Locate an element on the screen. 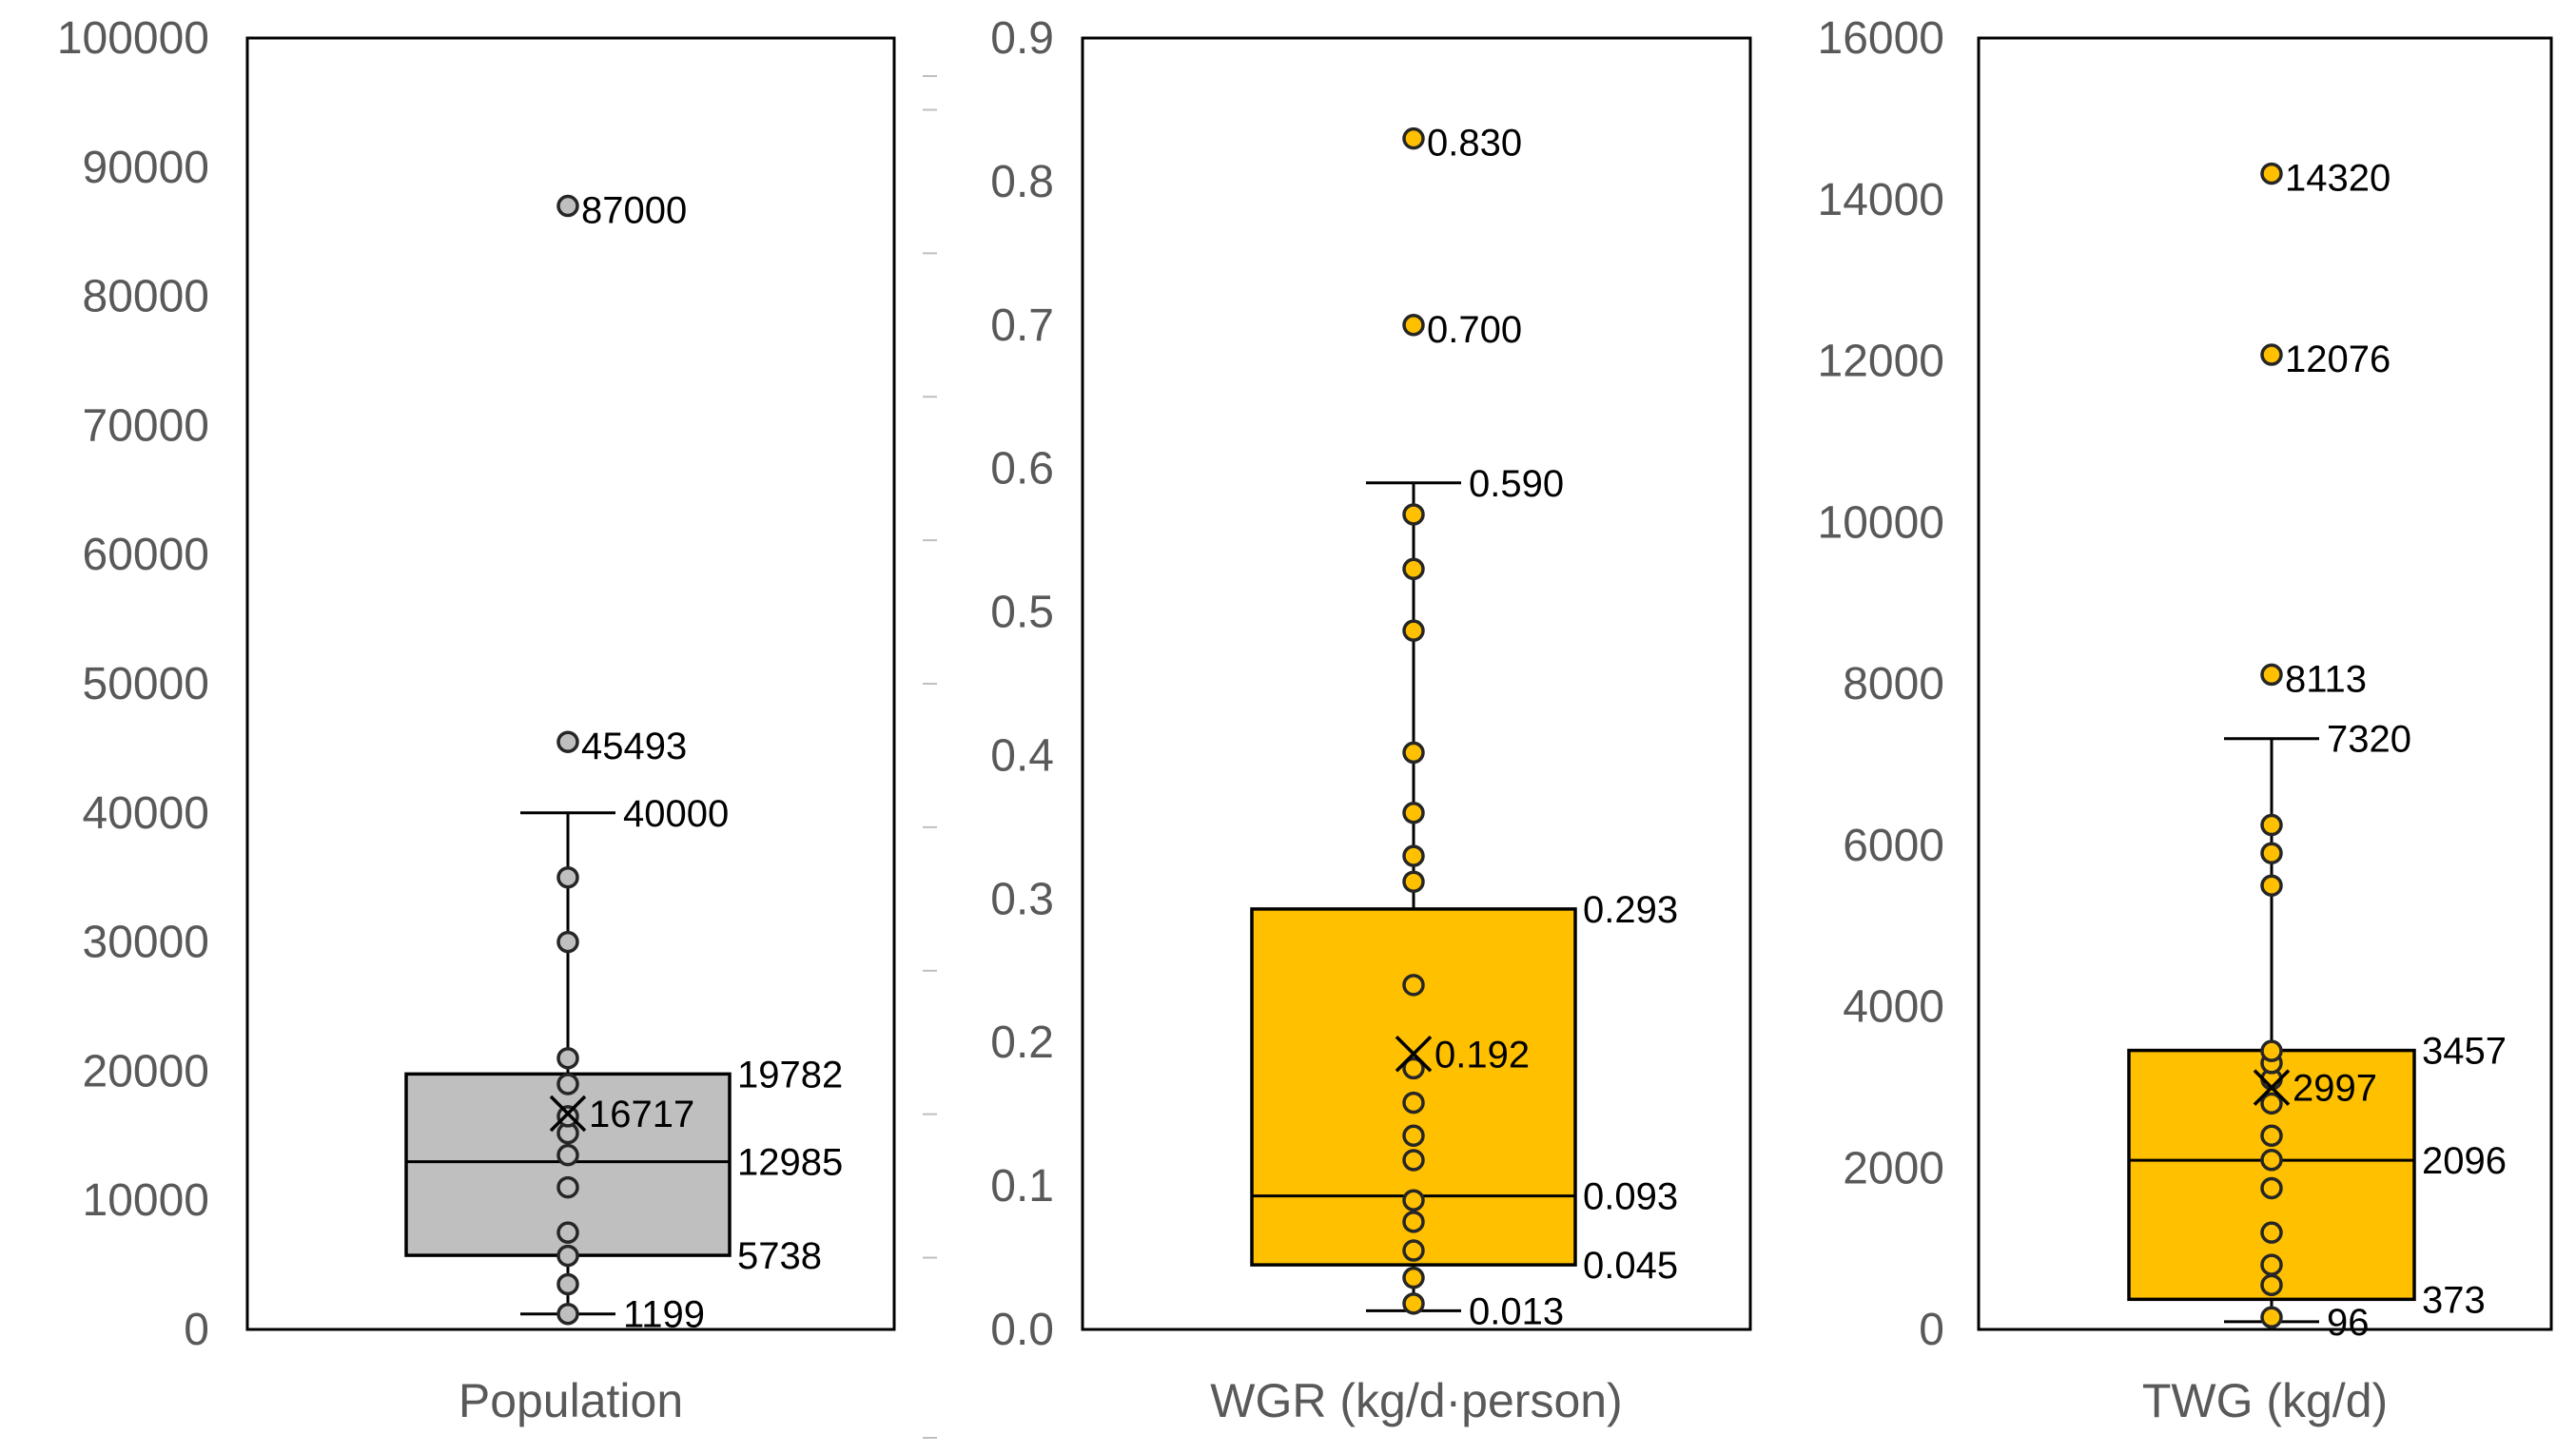 Image resolution: width=2576 pixels, height=1454 pixels. label-mean: 16717 is located at coordinates (641, 1114).